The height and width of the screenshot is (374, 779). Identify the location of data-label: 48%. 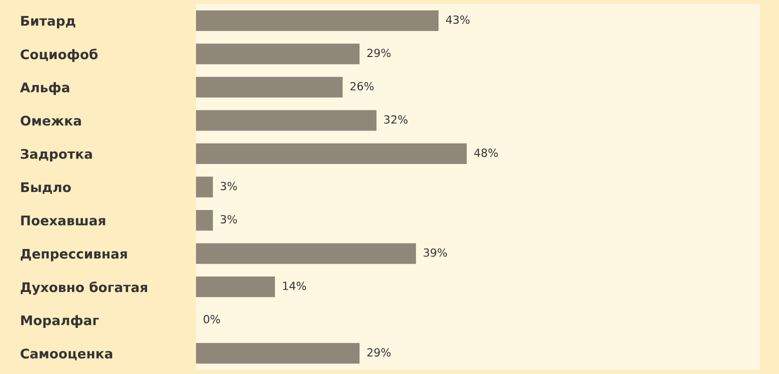
(486, 152).